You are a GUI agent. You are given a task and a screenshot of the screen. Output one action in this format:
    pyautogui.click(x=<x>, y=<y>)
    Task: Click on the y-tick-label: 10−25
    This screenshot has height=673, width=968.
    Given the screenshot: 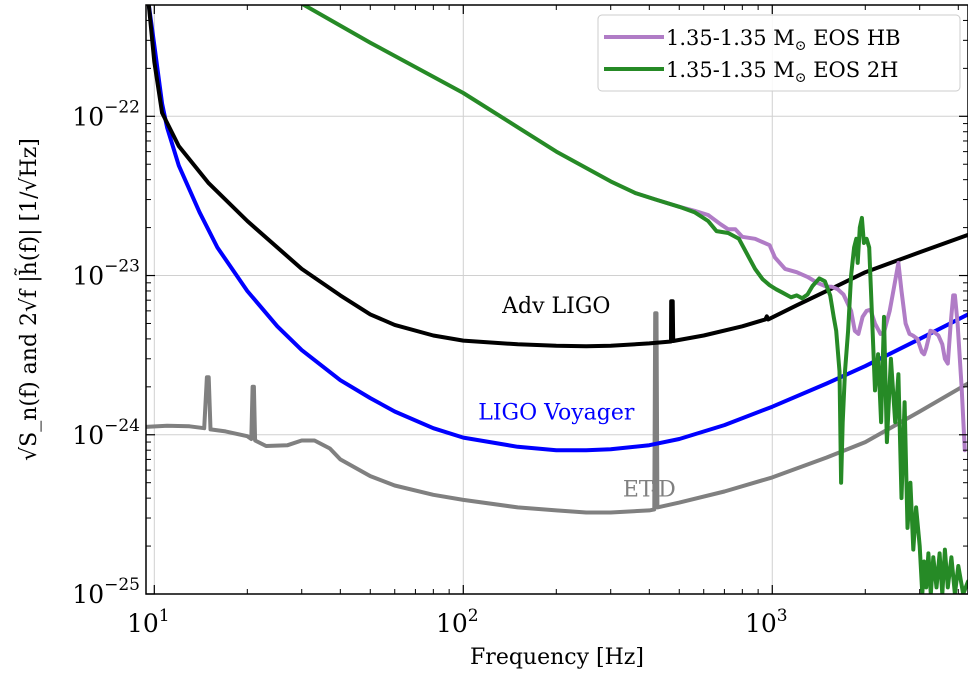 What is the action you would take?
    pyautogui.click(x=106, y=592)
    